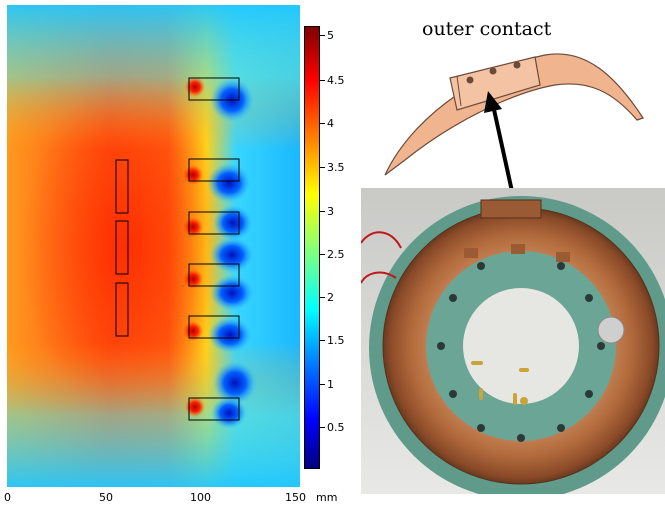 This screenshot has height=508, width=665. I want to click on colorbar-tick-label: 5, so click(330, 35).